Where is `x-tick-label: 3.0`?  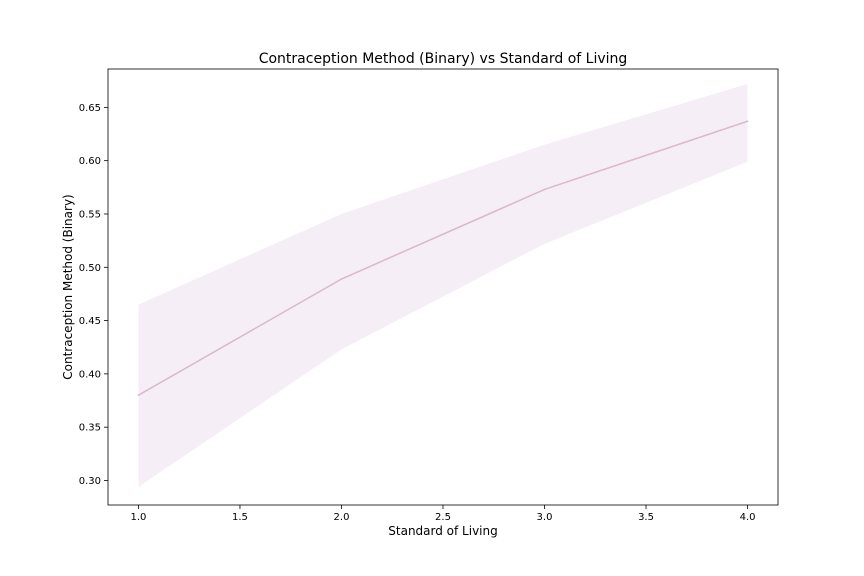 x-tick-label: 3.0 is located at coordinates (545, 517).